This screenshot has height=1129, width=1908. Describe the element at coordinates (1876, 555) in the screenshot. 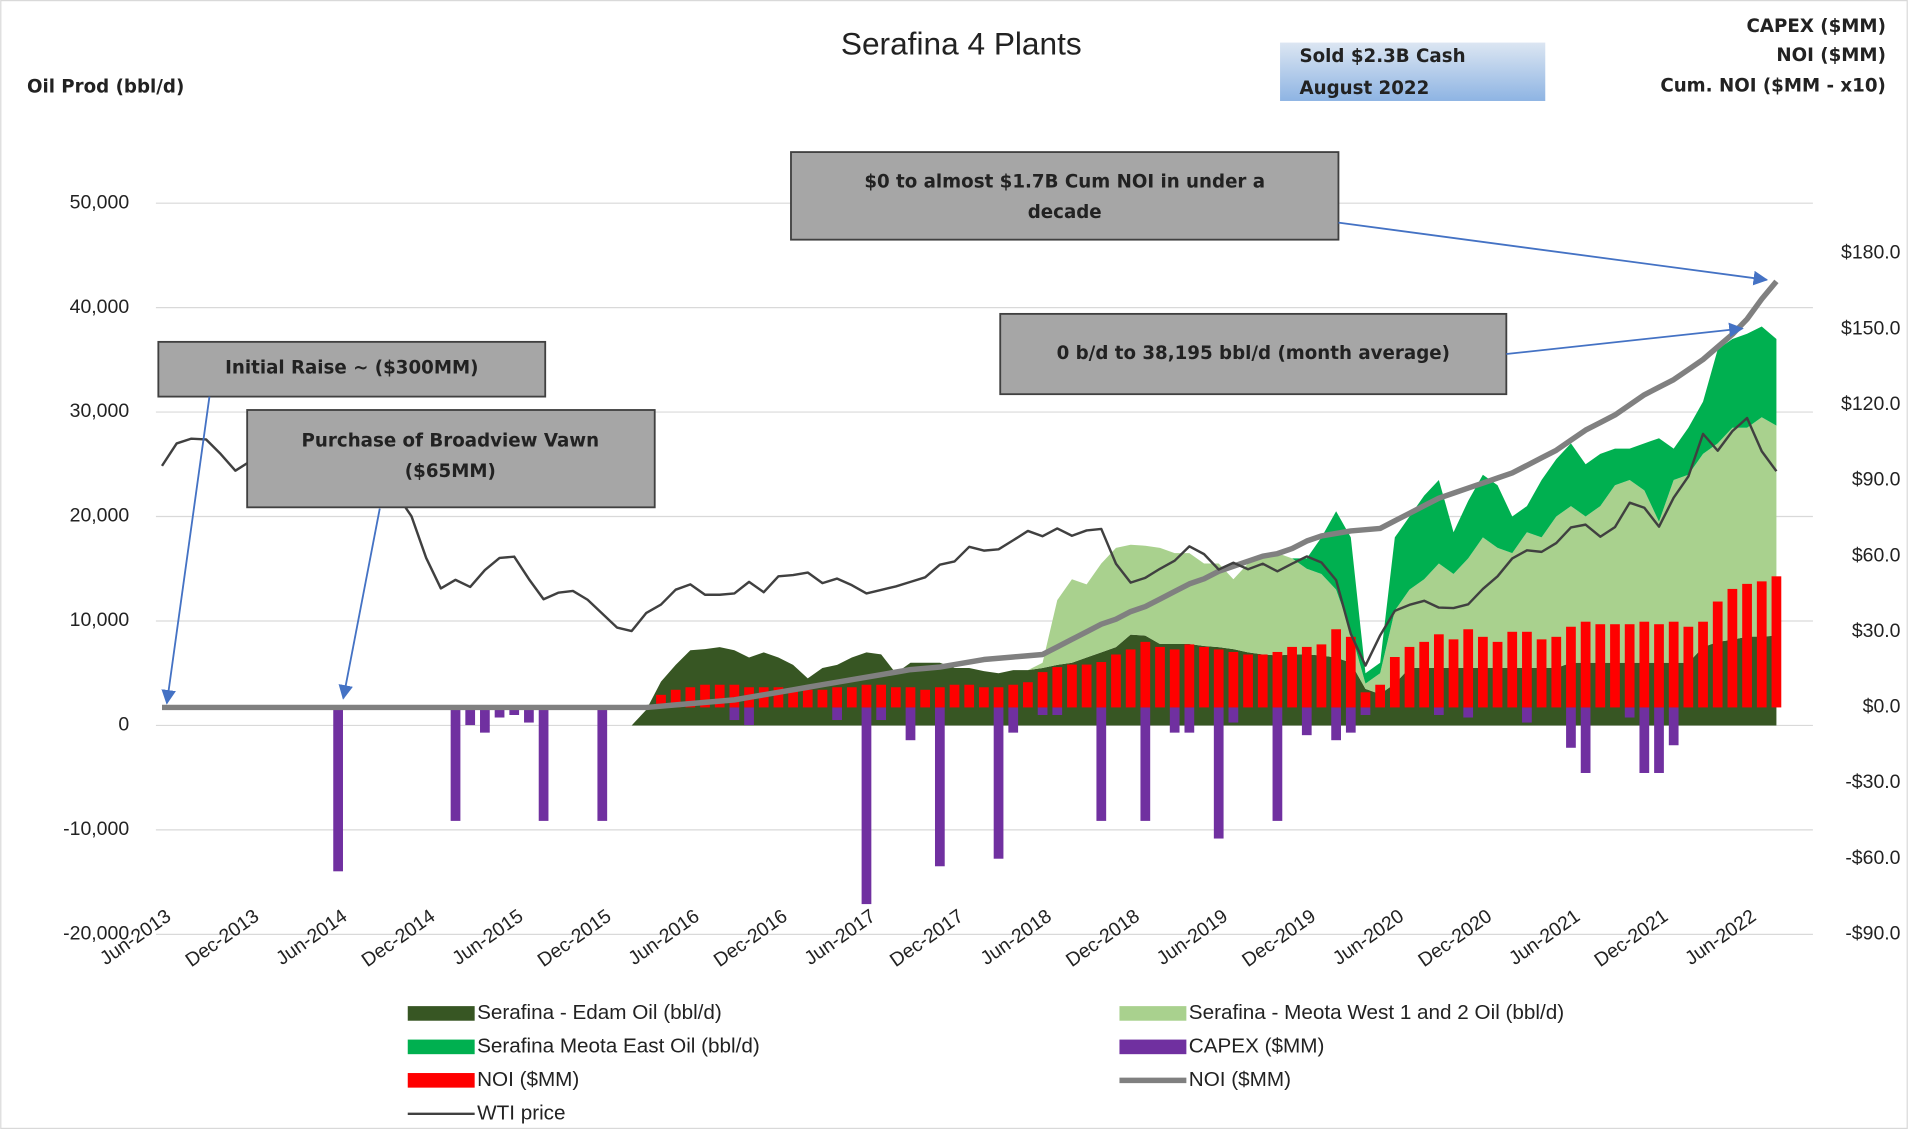

I see `y2-tick-label: $60.0` at that location.